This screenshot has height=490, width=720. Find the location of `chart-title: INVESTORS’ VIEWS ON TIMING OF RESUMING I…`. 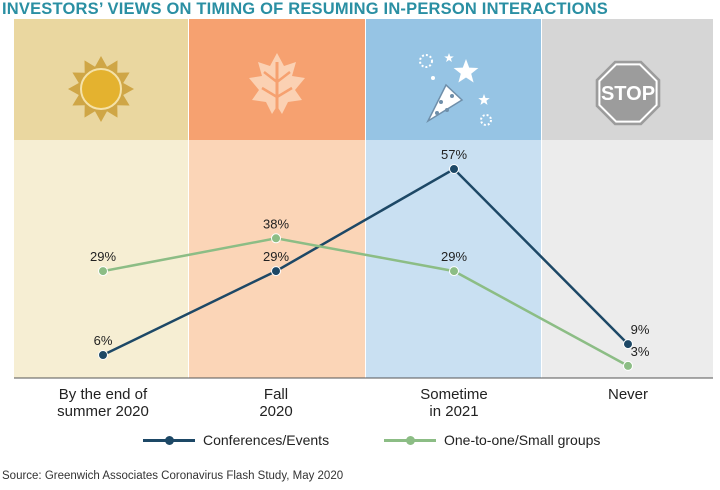

chart-title: INVESTORS’ VIEWS ON TIMING OF RESUMING I… is located at coordinates (305, 9).